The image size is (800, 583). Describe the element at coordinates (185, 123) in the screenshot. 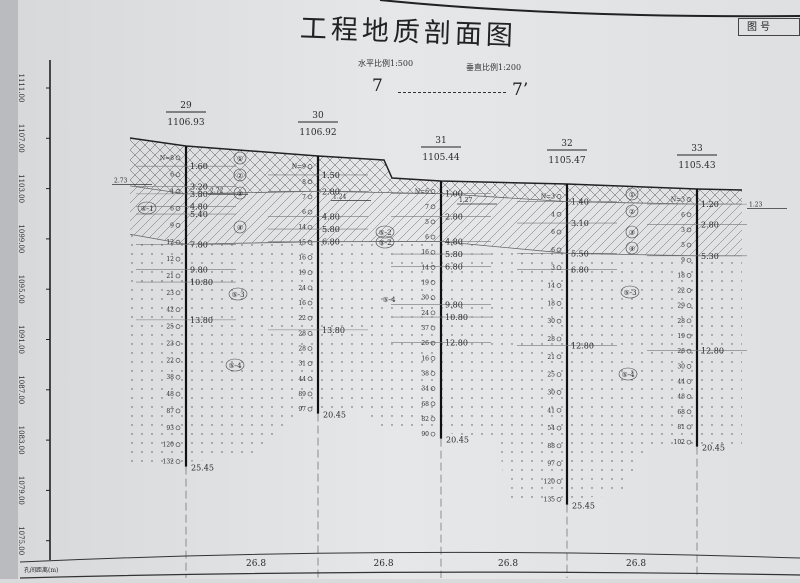

I see `borehole-elevation: 1106.93` at that location.